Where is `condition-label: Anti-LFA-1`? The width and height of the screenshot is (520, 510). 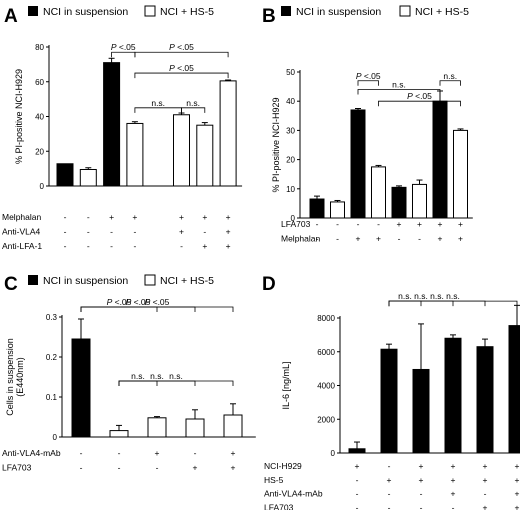 condition-label: Anti-LFA-1 is located at coordinates (22, 246).